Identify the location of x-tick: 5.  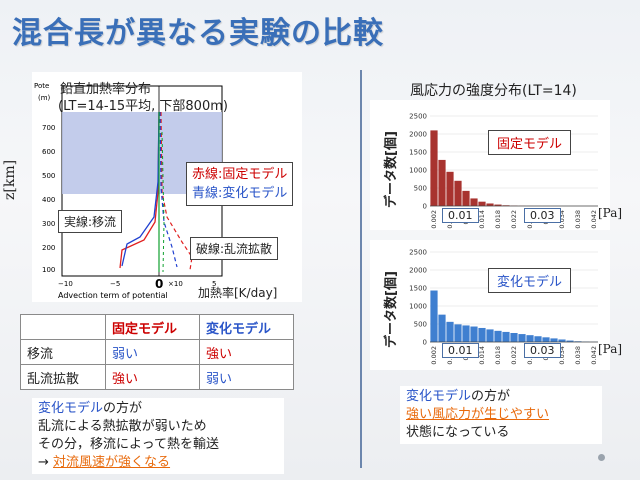
(214, 284).